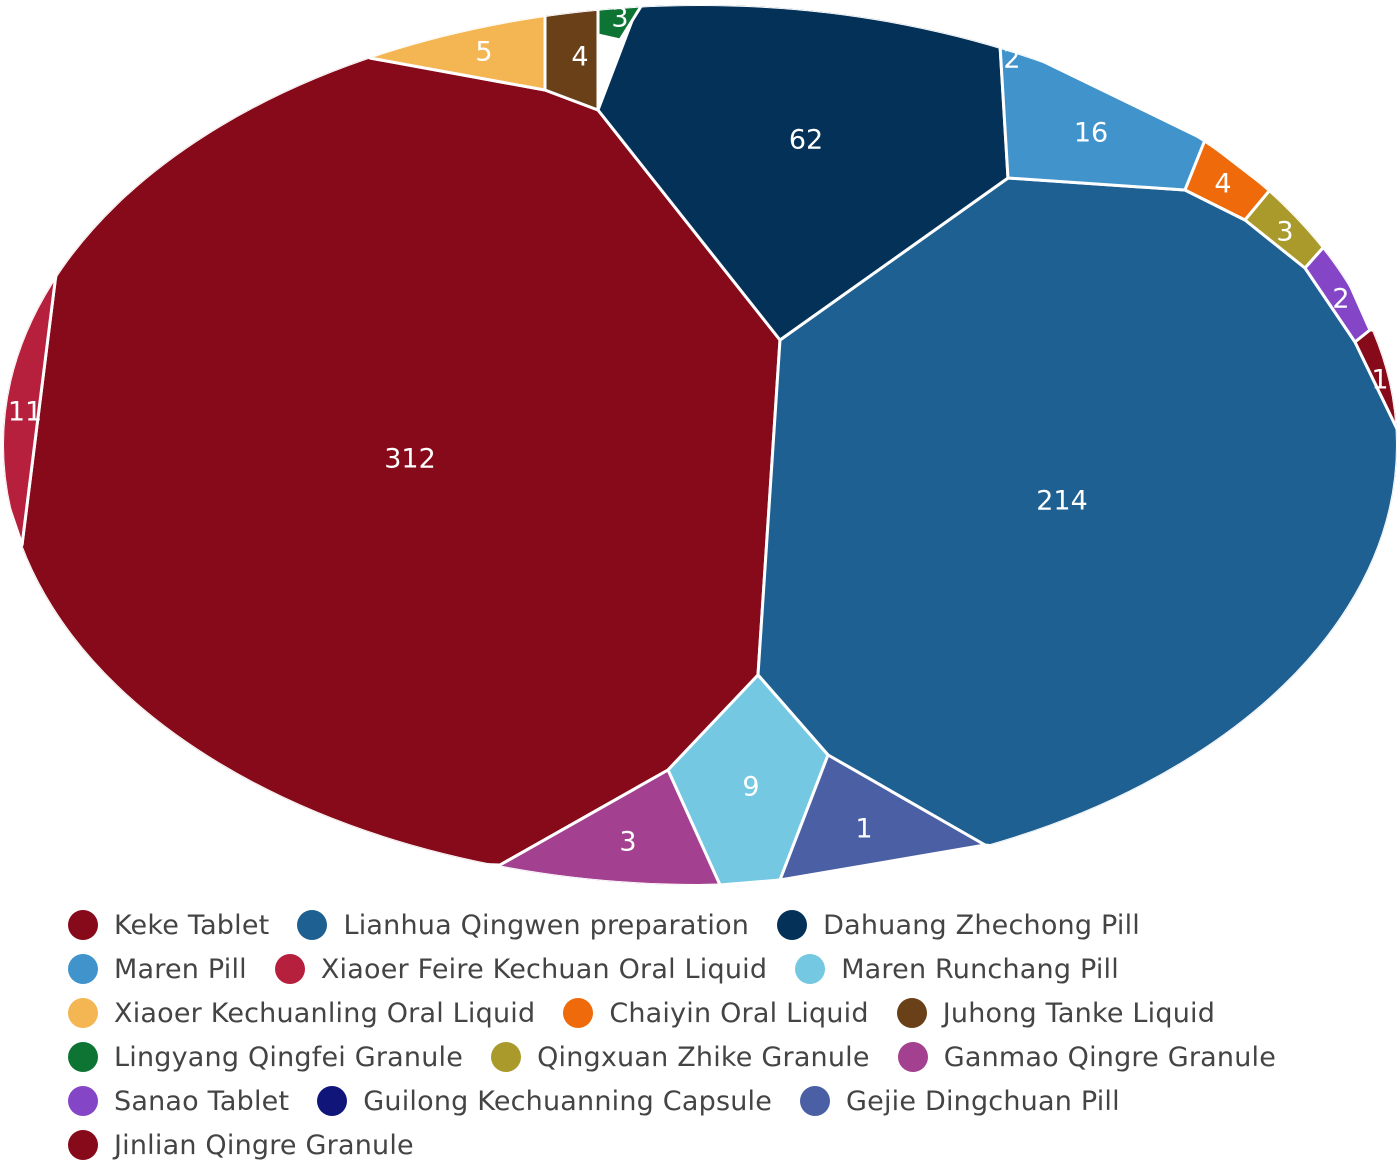 This screenshot has width=1400, height=1167. Describe the element at coordinates (410, 459) in the screenshot. I see `data-label-keke-tablet: 312` at that location.